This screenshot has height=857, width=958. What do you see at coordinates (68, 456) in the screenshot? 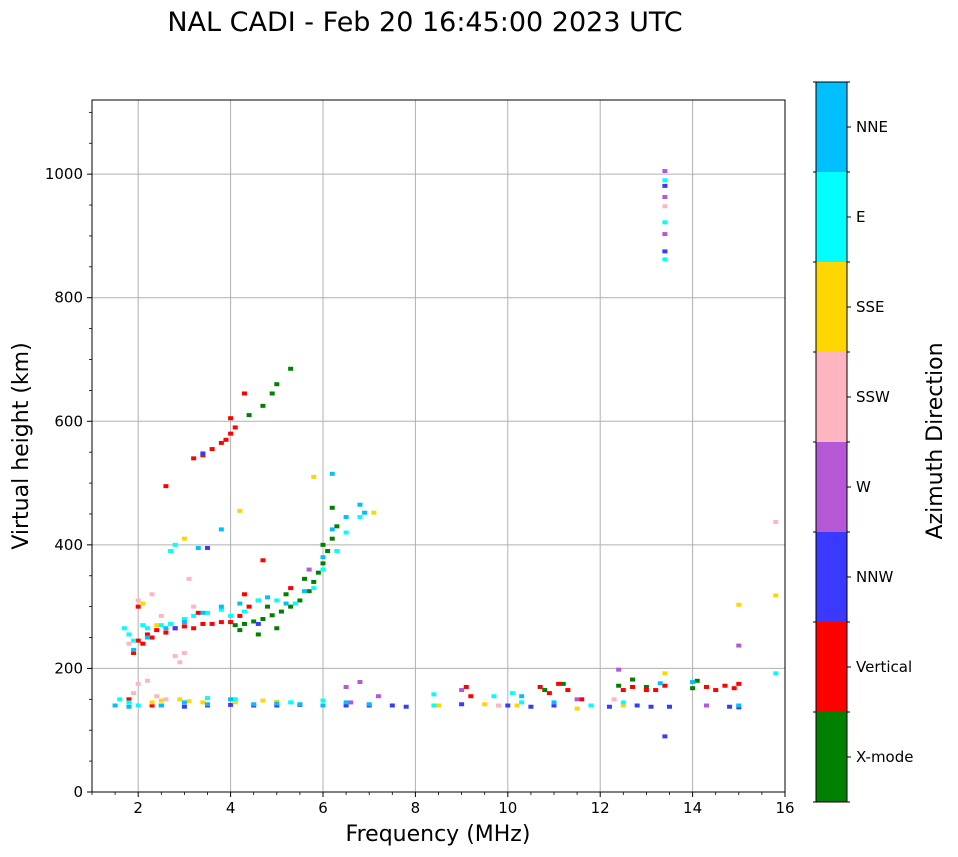
I see `y-axis-ticks: 0 200 400 600 800 1000` at bounding box center [68, 456].